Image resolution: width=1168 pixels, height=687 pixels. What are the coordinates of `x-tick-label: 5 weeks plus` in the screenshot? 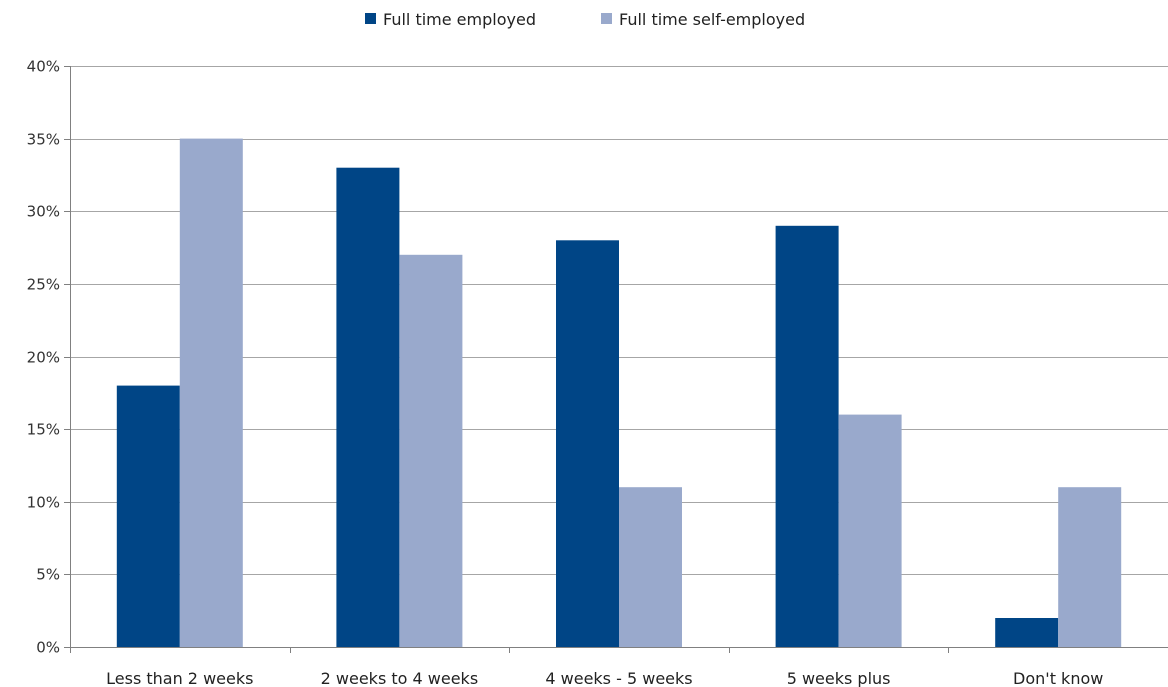 It's located at (839, 678).